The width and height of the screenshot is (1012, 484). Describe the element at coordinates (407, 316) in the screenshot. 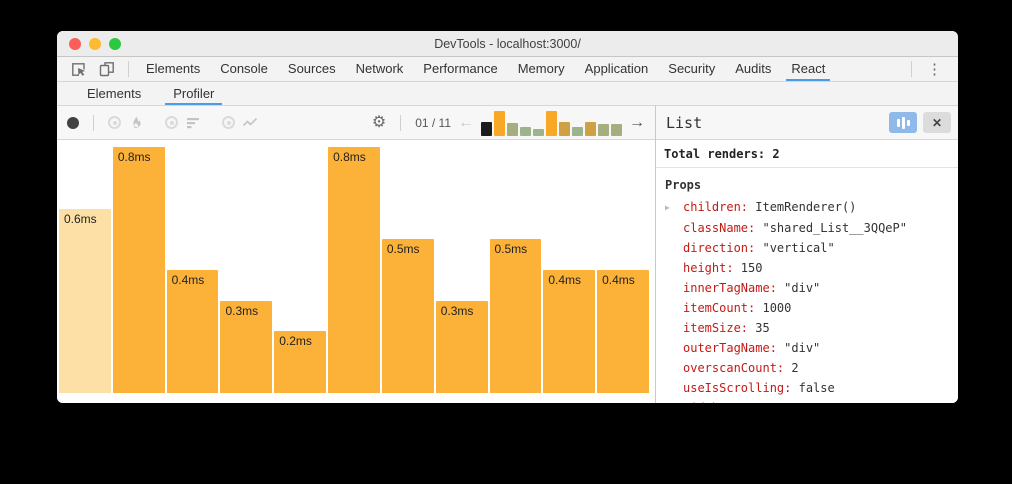

I see `commit-bar-7: 0.5ms` at that location.